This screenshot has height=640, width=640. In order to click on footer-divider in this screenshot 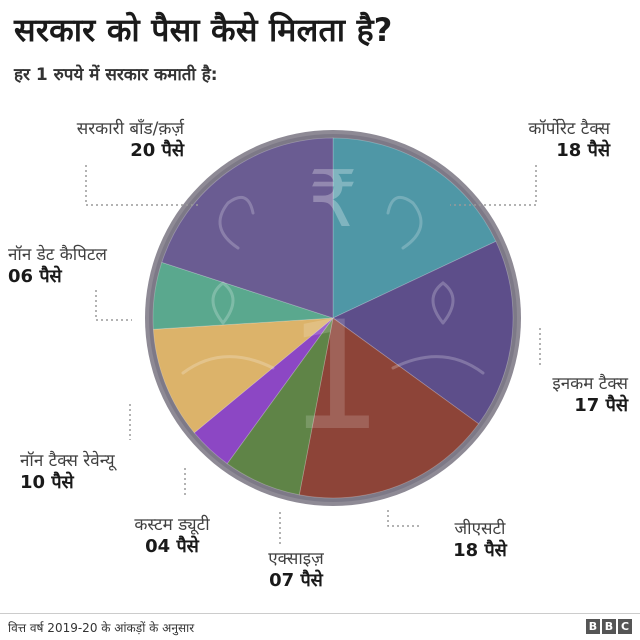, I will do `click(320, 613)`.